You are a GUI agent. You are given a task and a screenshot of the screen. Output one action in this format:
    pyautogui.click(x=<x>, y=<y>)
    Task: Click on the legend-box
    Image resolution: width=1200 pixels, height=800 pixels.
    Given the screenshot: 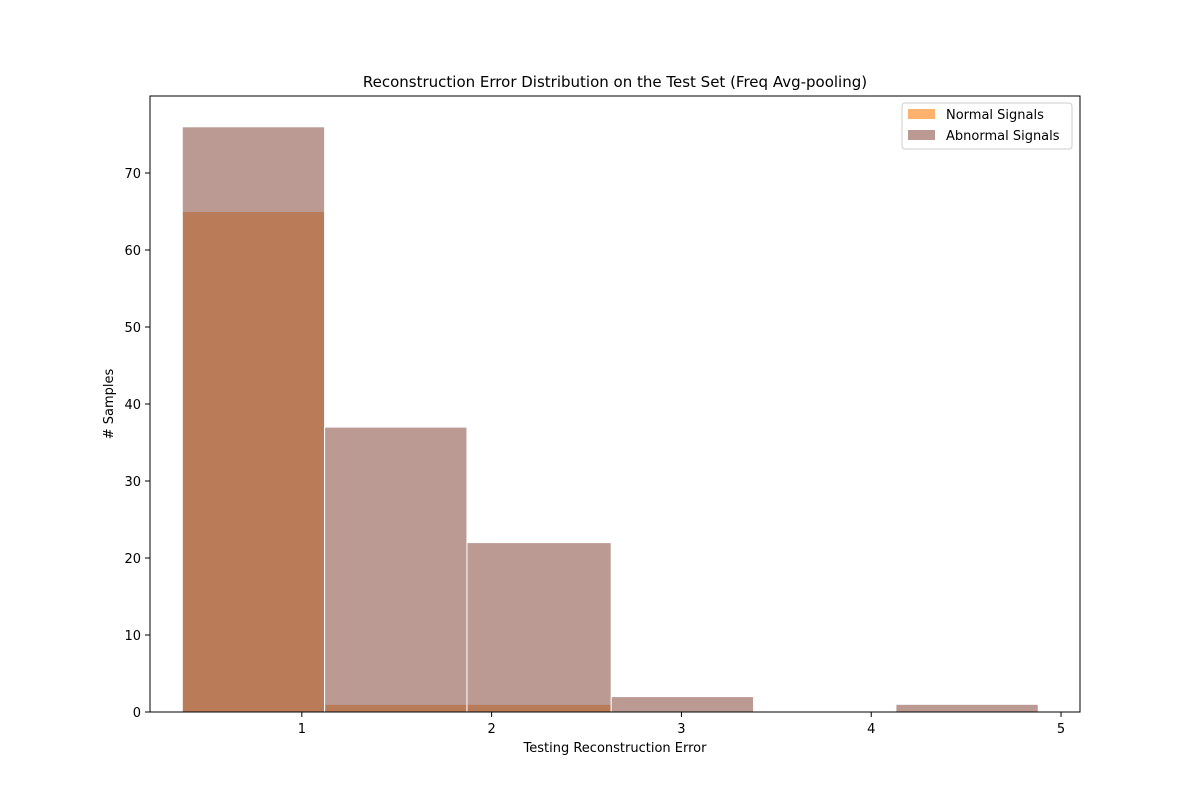 What is the action you would take?
    pyautogui.click(x=987, y=126)
    